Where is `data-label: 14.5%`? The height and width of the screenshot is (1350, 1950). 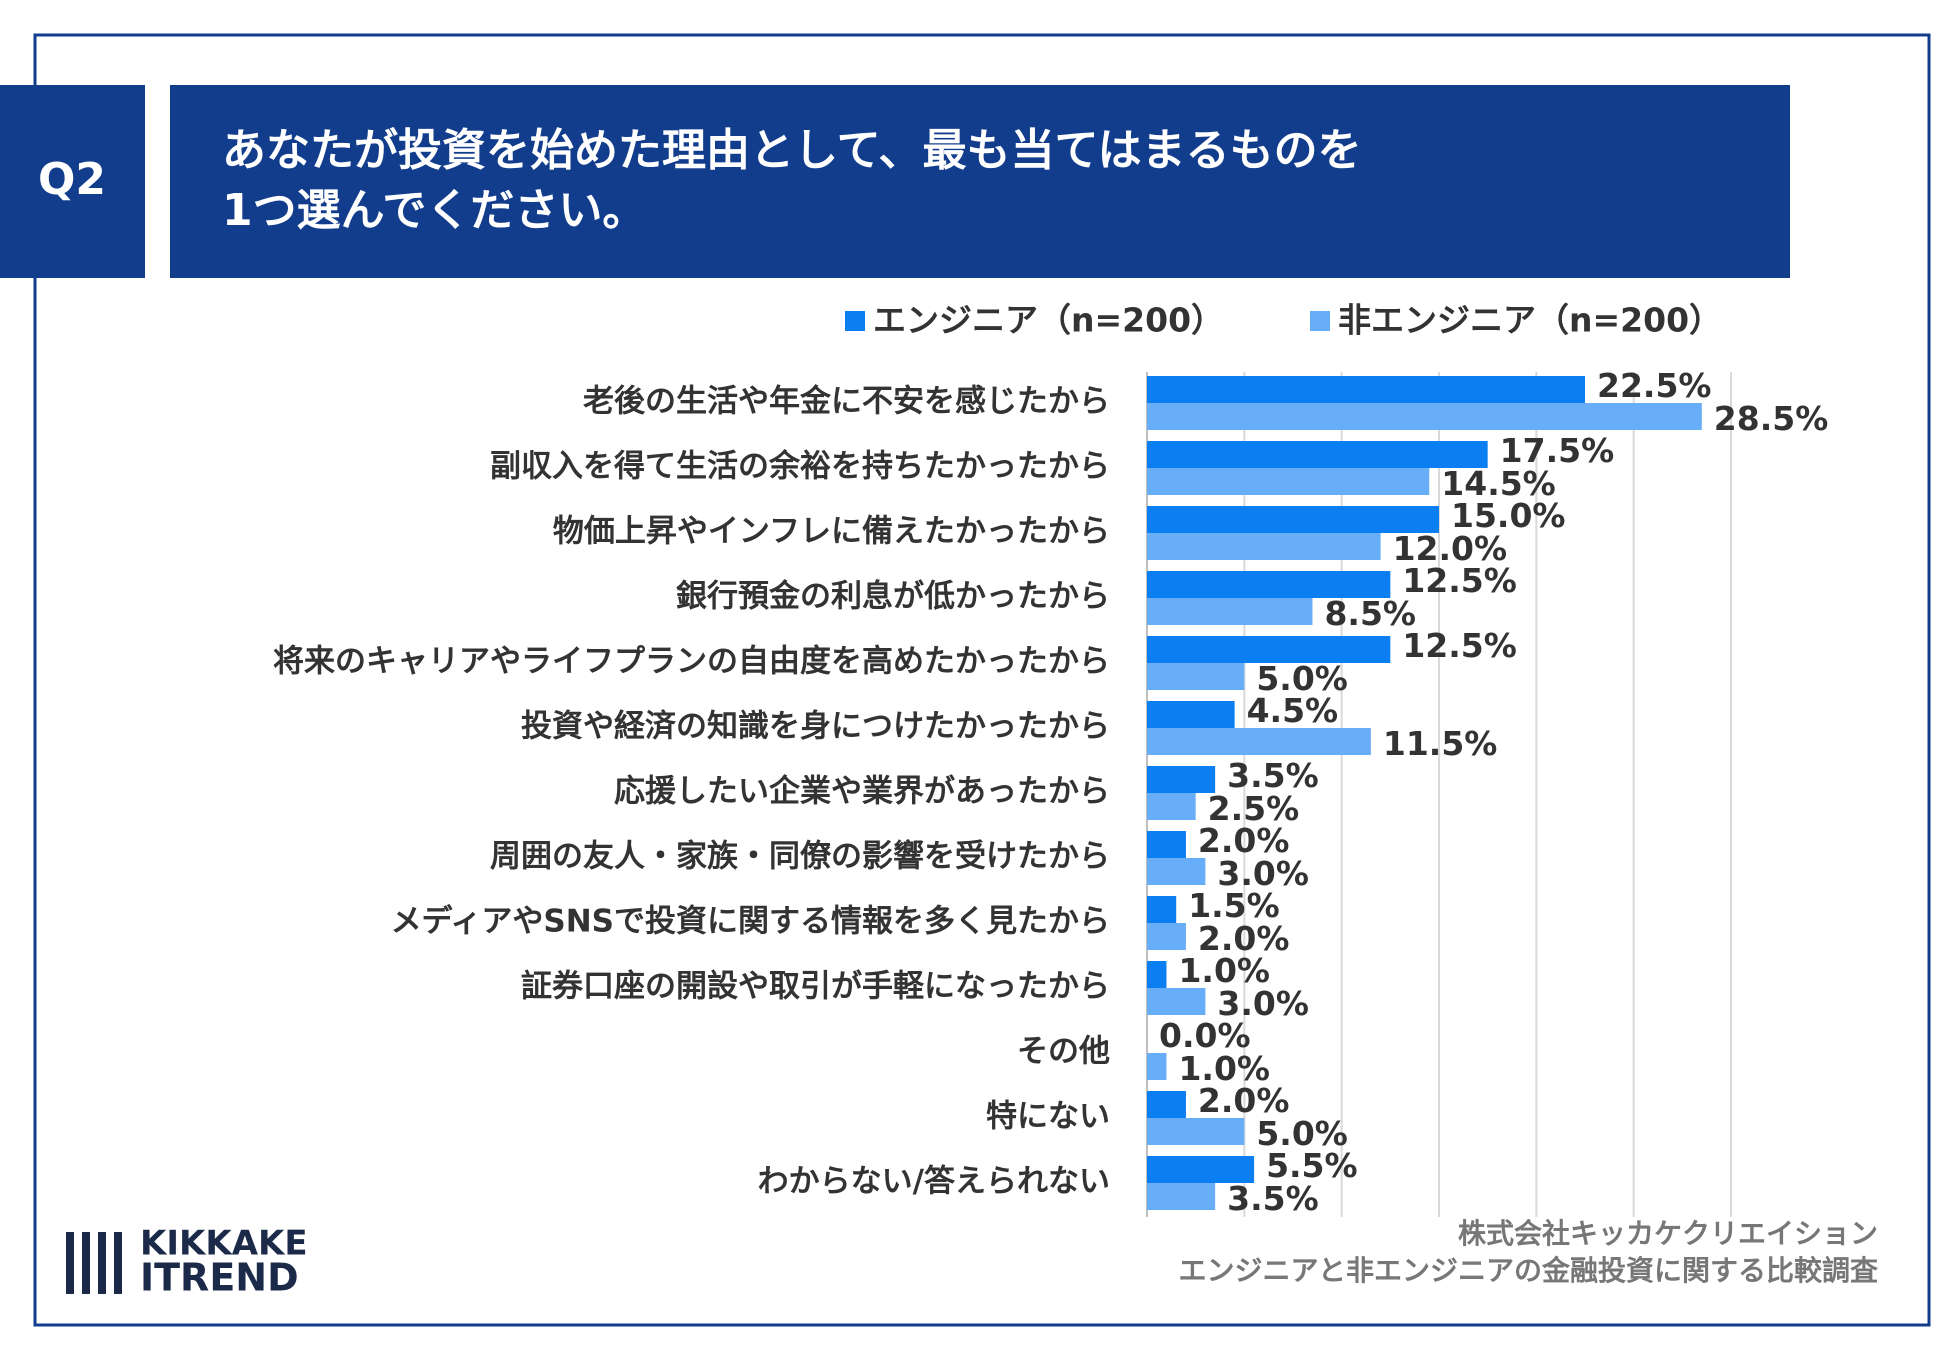
data-label: 14.5% is located at coordinates (1498, 483).